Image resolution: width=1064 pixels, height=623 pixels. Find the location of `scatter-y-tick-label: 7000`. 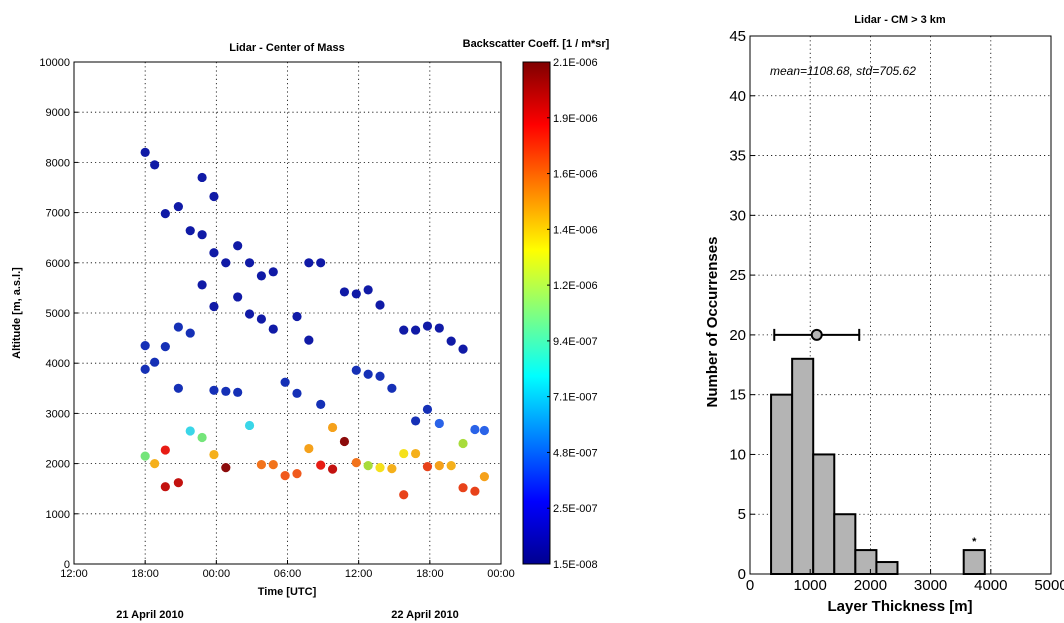

scatter-y-tick-label: 7000 is located at coordinates (58, 214).